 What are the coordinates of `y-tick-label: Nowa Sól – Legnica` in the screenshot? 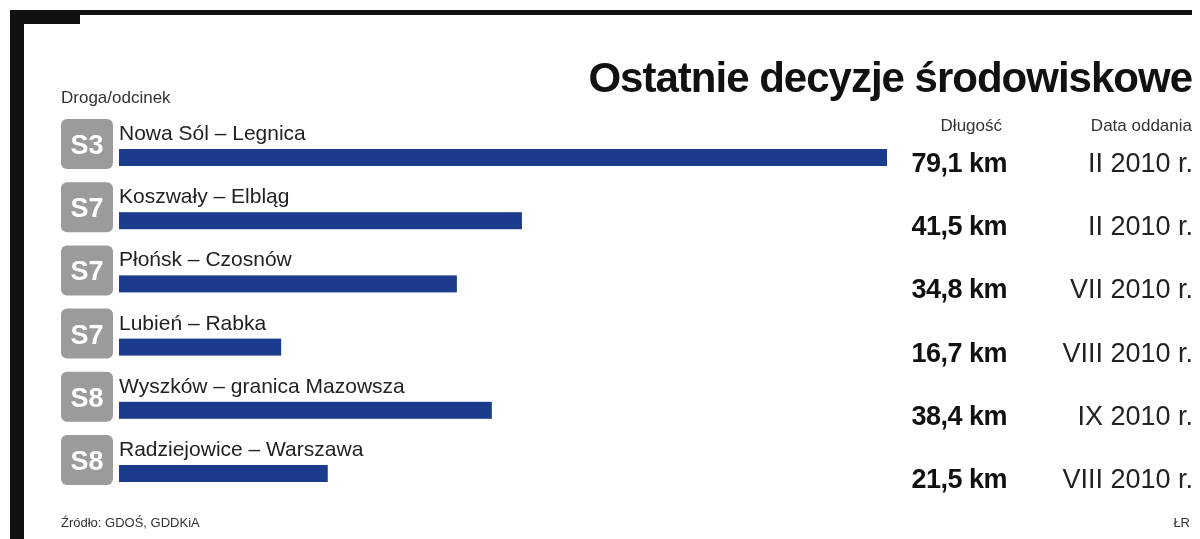 It's located at (213, 132).